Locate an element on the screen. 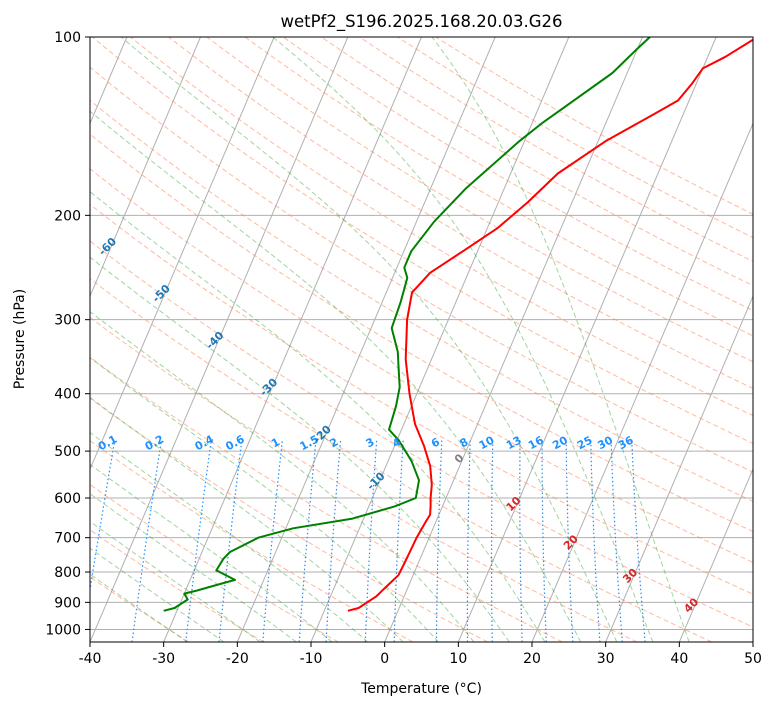  x-tick-label: 40 is located at coordinates (679, 659).